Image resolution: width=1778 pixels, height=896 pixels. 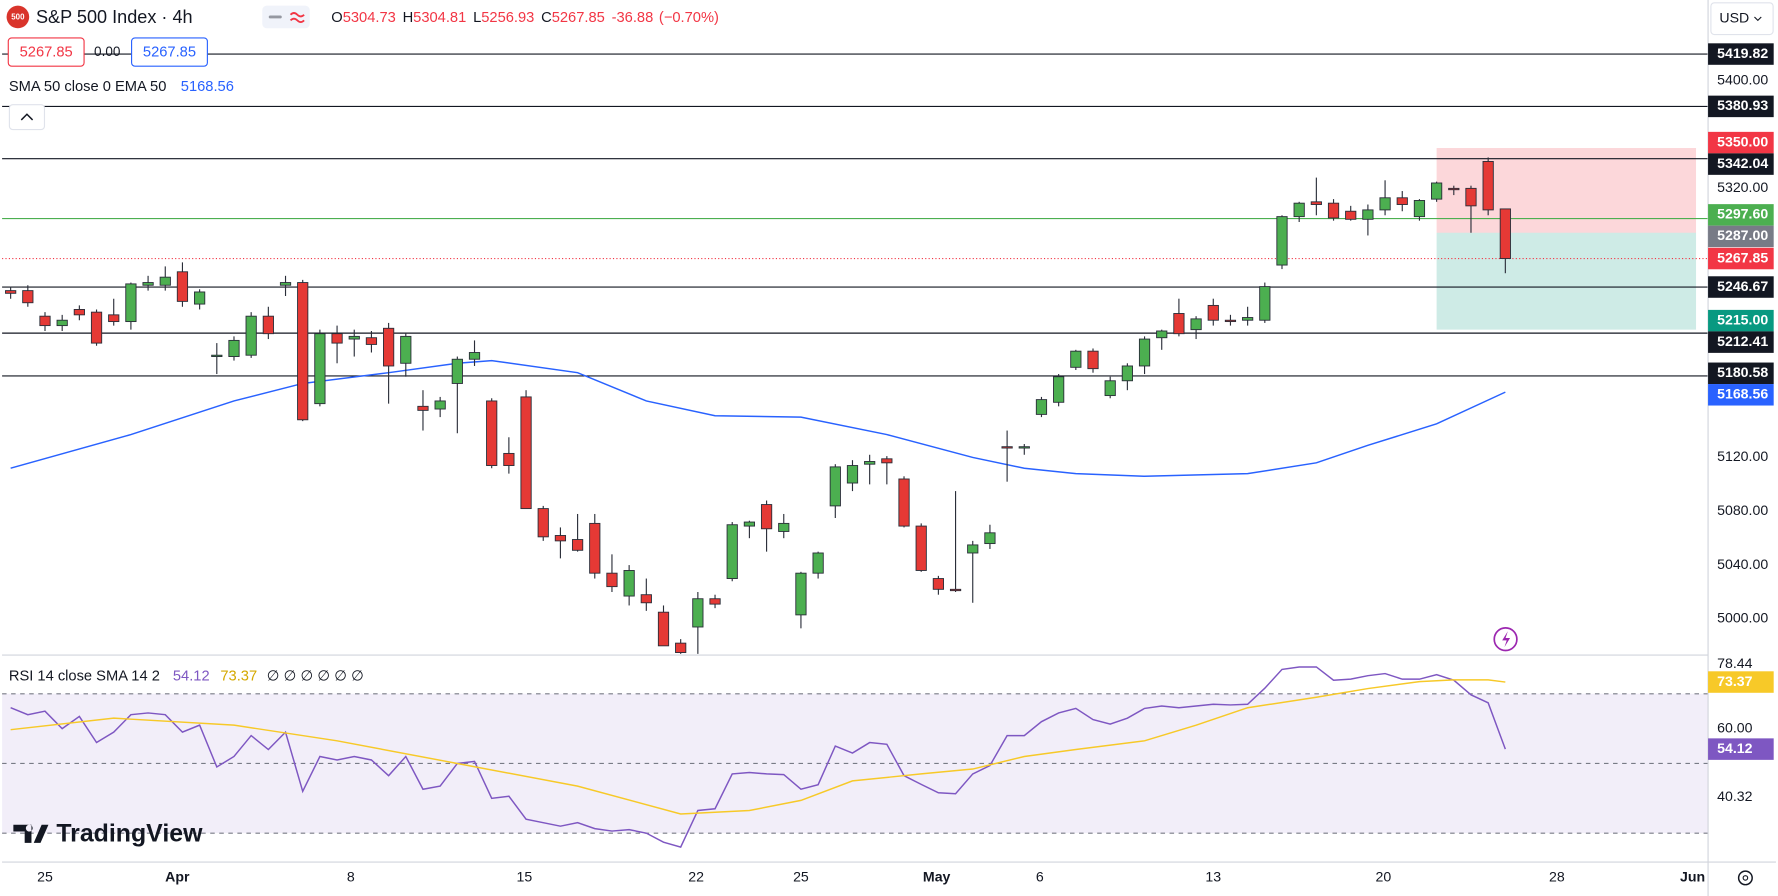 I want to click on symbol-logo, so click(x=18, y=17).